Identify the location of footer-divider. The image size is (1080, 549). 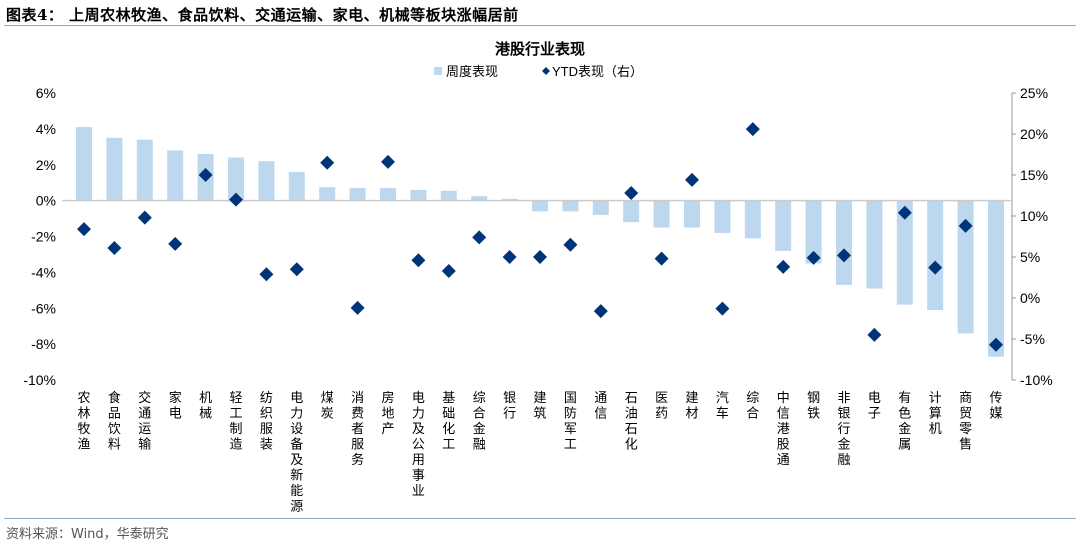
(540, 518).